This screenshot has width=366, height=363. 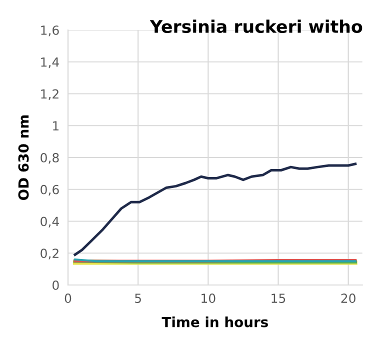 I want to click on y-tick-label: 0,8, so click(x=49, y=158).